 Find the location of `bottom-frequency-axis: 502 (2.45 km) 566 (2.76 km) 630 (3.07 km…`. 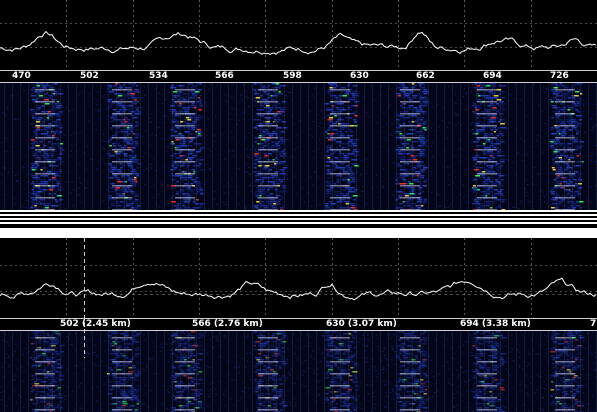

bottom-frequency-axis: 502 (2.45 km) 566 (2.76 km) 630 (3.07 km… is located at coordinates (298, 324).